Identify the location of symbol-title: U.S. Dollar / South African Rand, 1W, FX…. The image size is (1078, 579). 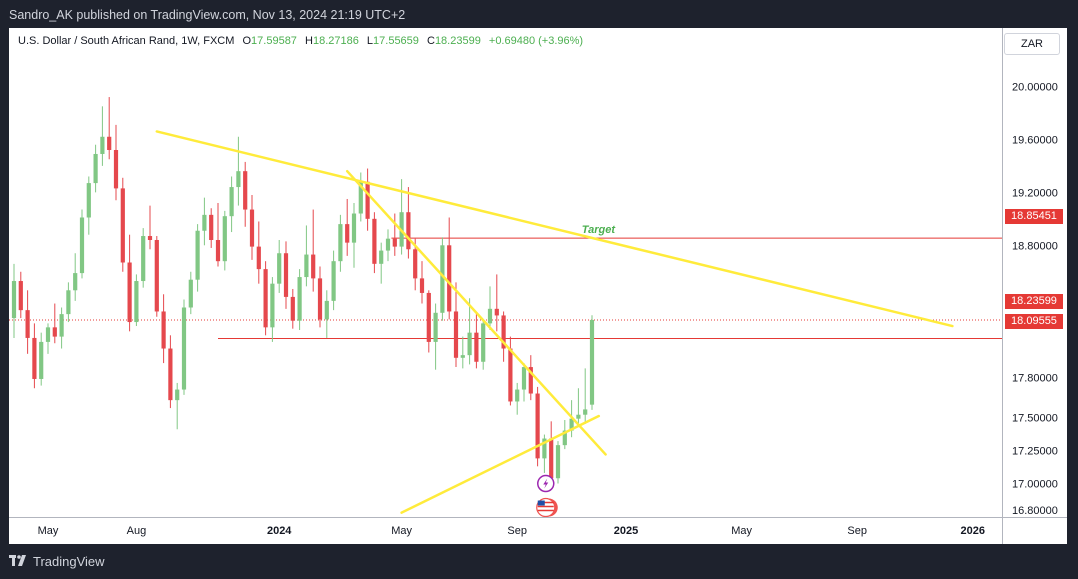
(126, 41).